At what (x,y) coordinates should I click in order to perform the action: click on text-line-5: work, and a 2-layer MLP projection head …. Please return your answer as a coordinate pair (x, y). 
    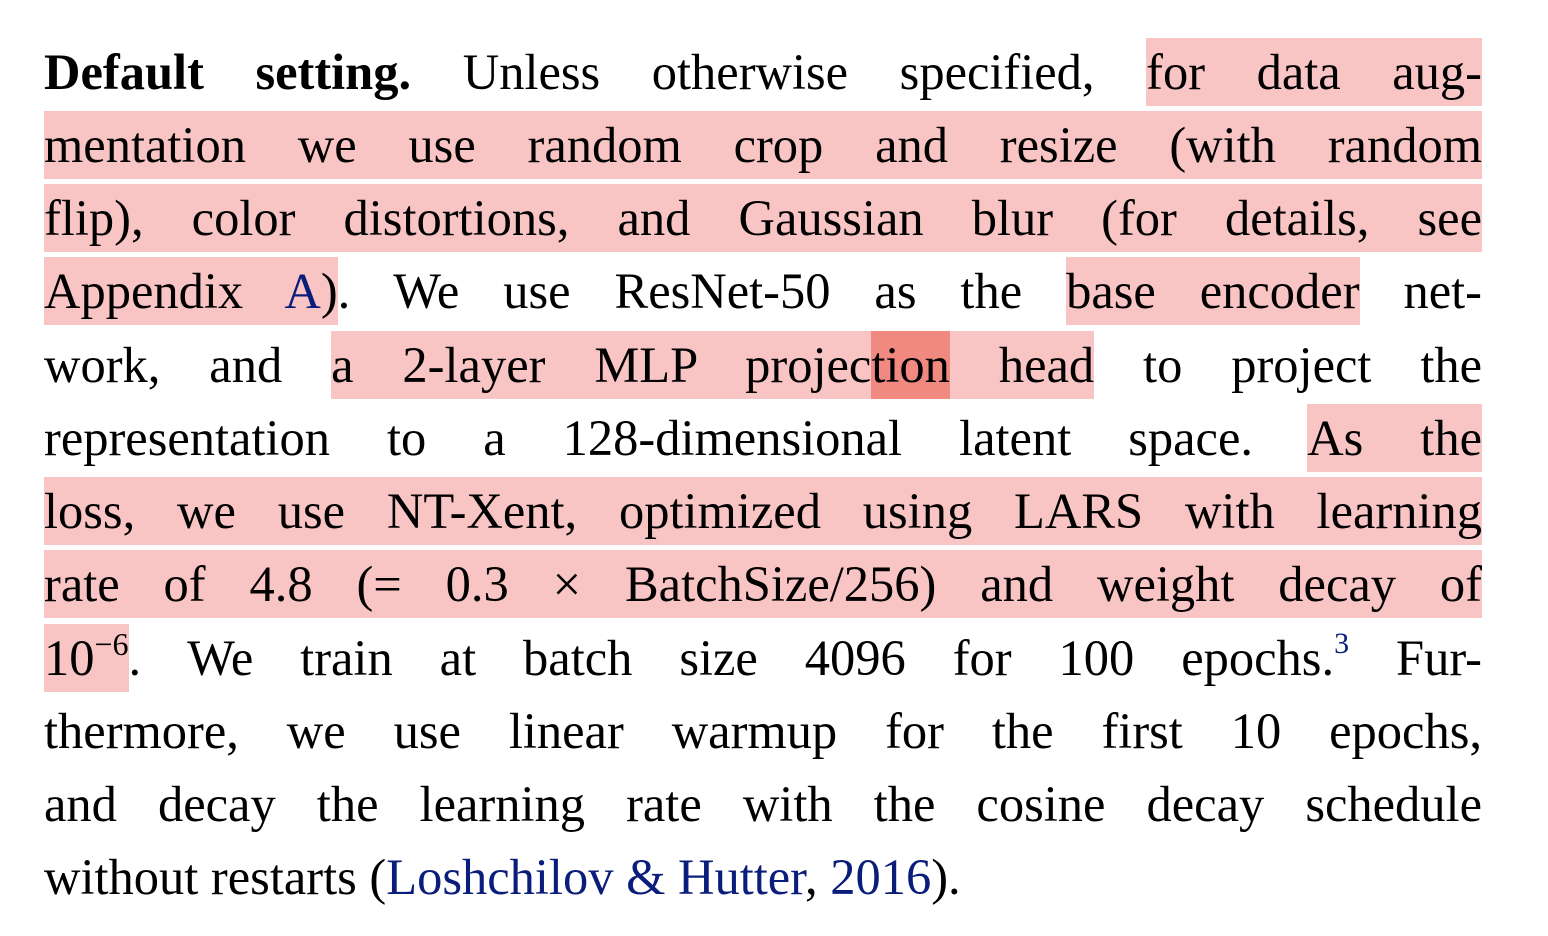
    Looking at the image, I should click on (763, 365).